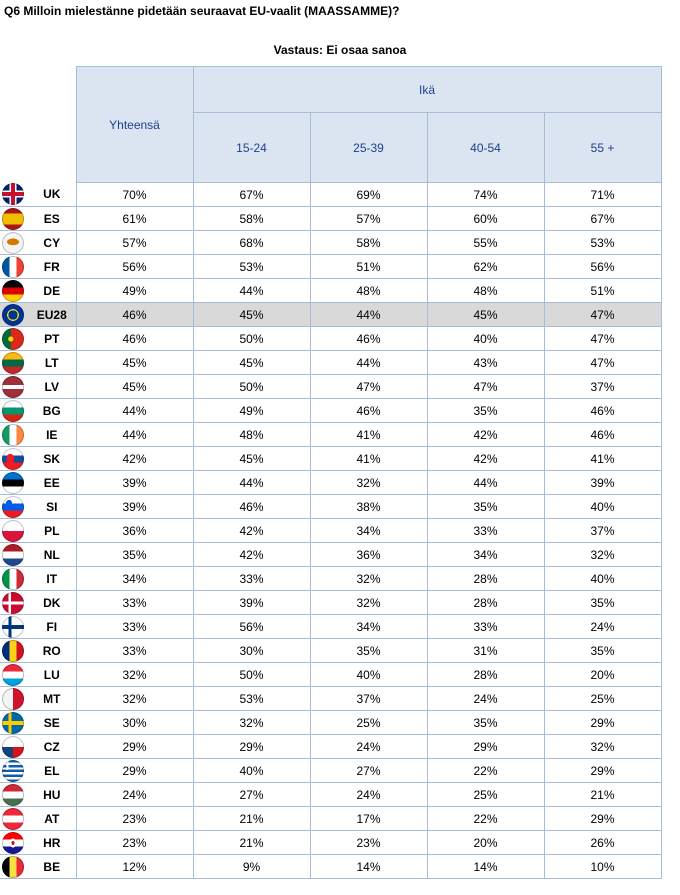  Describe the element at coordinates (427, 89) in the screenshot. I see `column-header-age-group: Ikä` at that location.